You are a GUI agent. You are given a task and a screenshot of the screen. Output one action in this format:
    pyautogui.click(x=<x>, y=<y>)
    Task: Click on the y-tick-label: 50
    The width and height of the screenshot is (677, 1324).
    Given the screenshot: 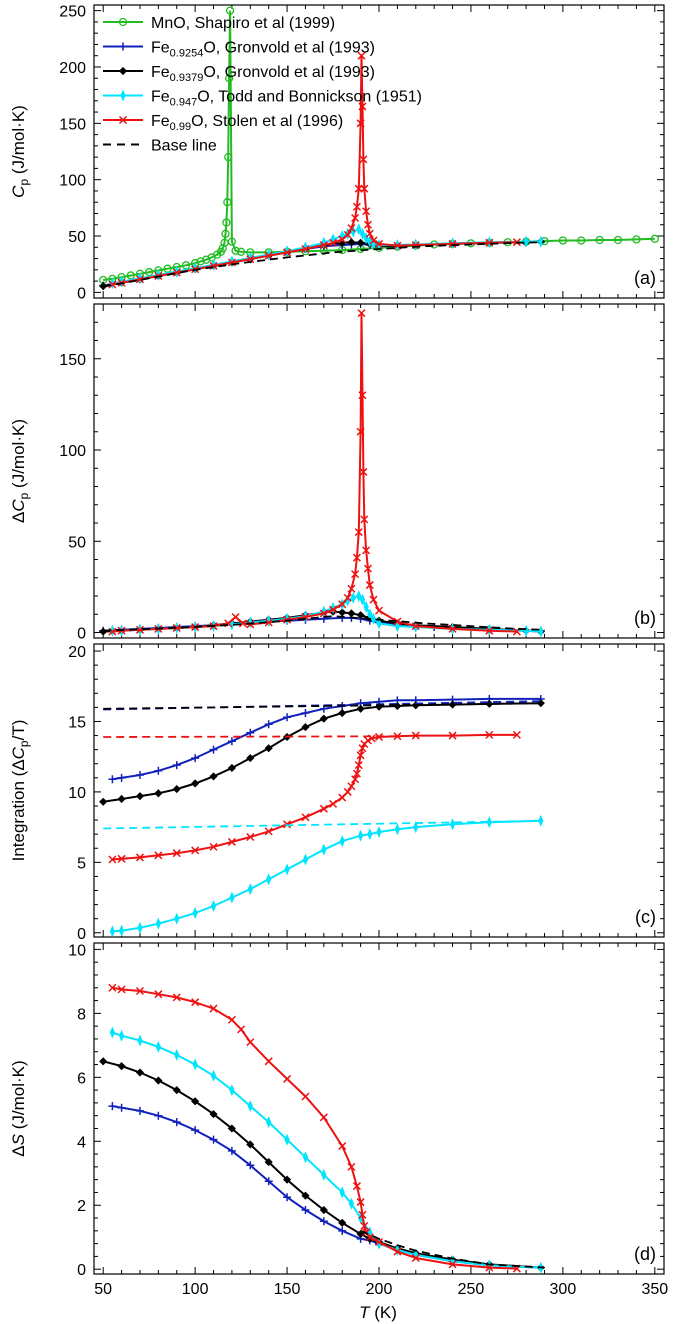 What is the action you would take?
    pyautogui.click(x=77, y=237)
    